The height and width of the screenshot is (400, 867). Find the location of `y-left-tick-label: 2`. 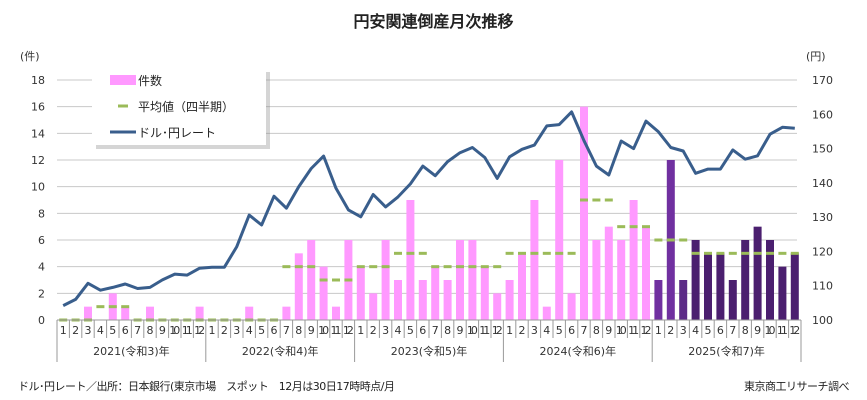

y-left-tick-label: 2 is located at coordinates (41, 293).